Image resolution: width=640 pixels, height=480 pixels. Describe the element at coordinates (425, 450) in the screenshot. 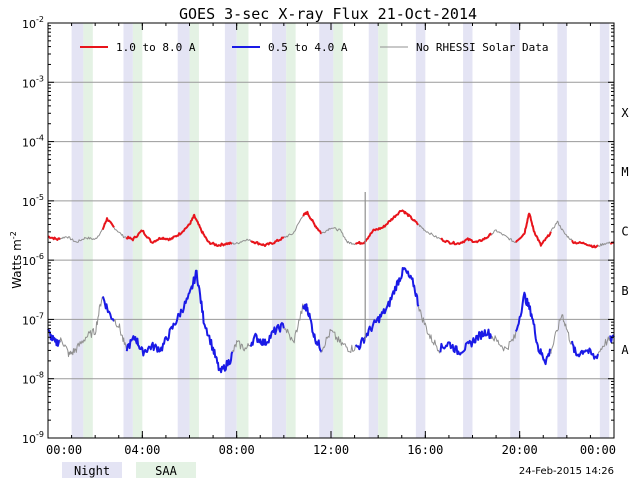

I see `x-tick-label: 16:00` at that location.